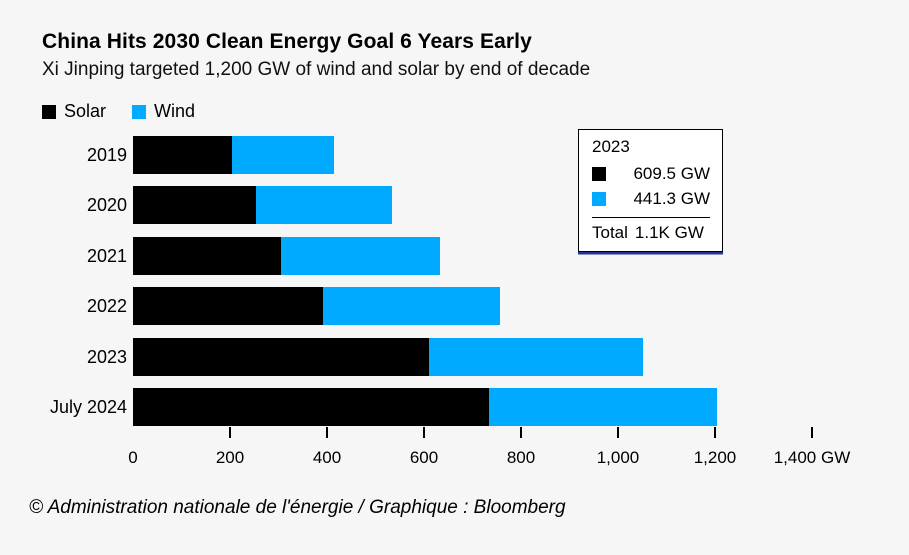 The width and height of the screenshot is (909, 555). Describe the element at coordinates (669, 232) in the screenshot. I see `tooltip-total-value: 1.1K GW` at that location.